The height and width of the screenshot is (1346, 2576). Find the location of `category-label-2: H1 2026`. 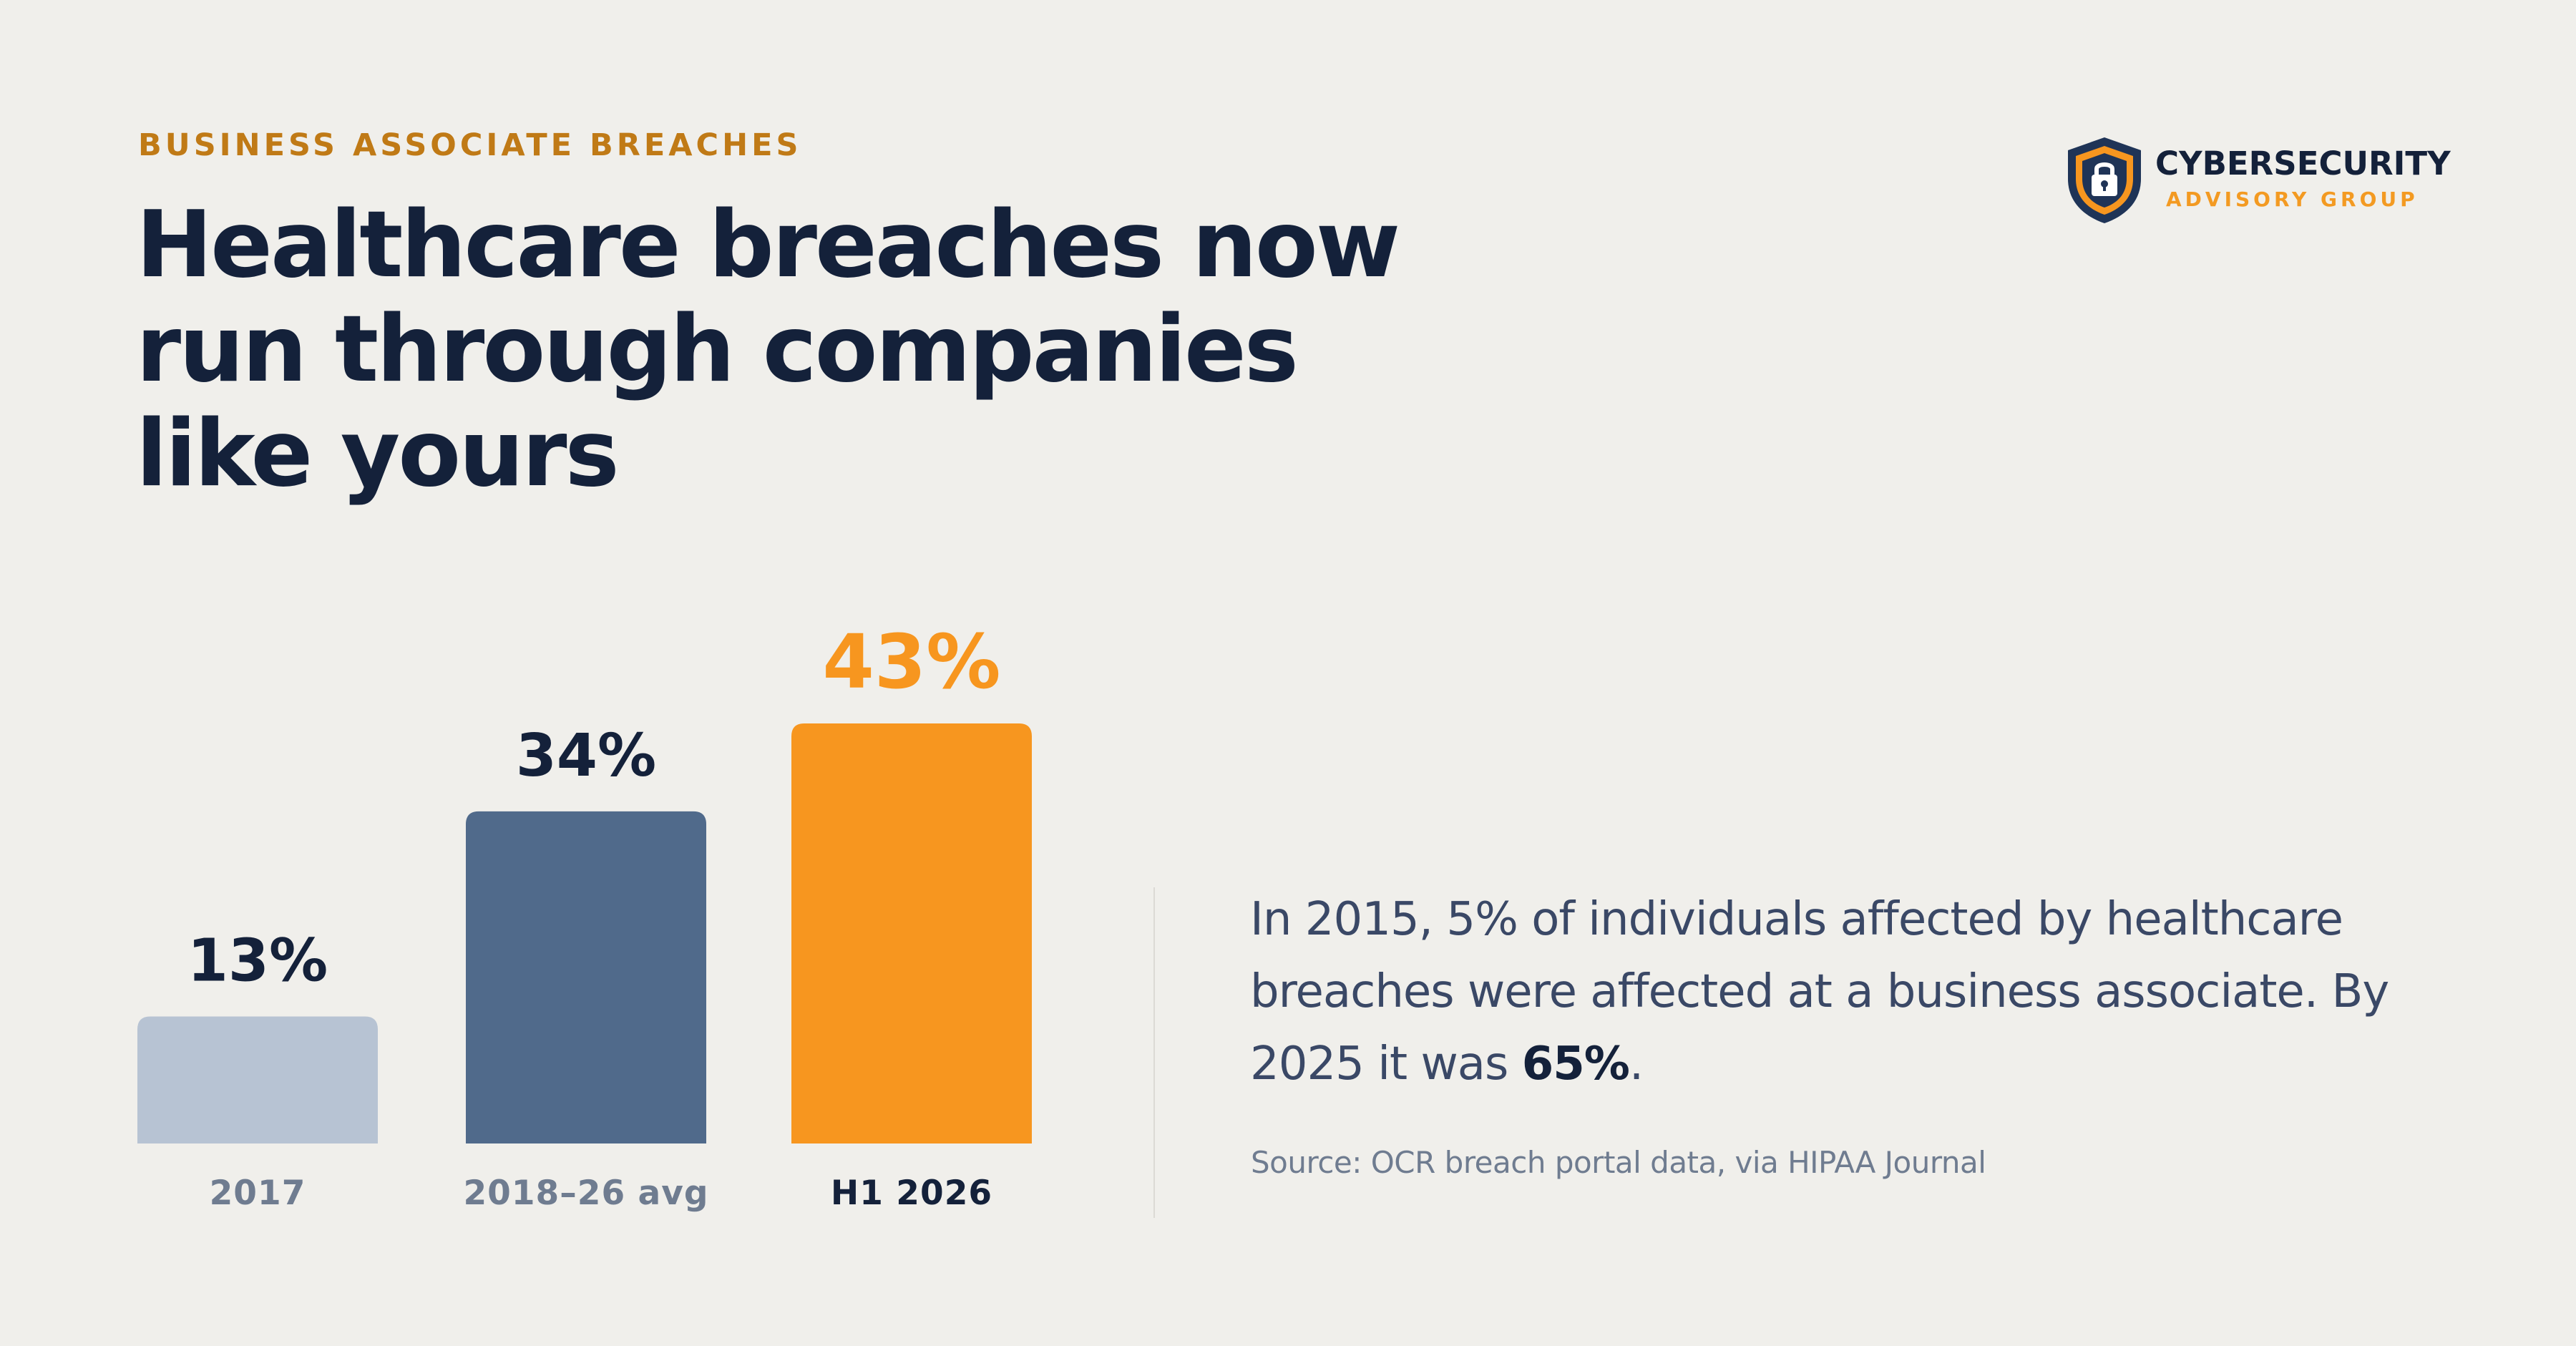

category-label-2: H1 2026 is located at coordinates (911, 1193).